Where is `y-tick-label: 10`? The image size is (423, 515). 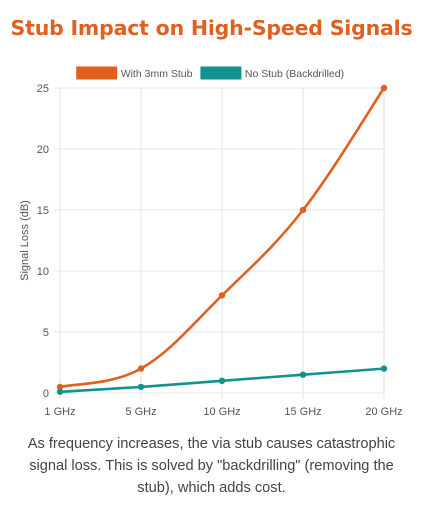 y-tick-label: 10 is located at coordinates (43, 272).